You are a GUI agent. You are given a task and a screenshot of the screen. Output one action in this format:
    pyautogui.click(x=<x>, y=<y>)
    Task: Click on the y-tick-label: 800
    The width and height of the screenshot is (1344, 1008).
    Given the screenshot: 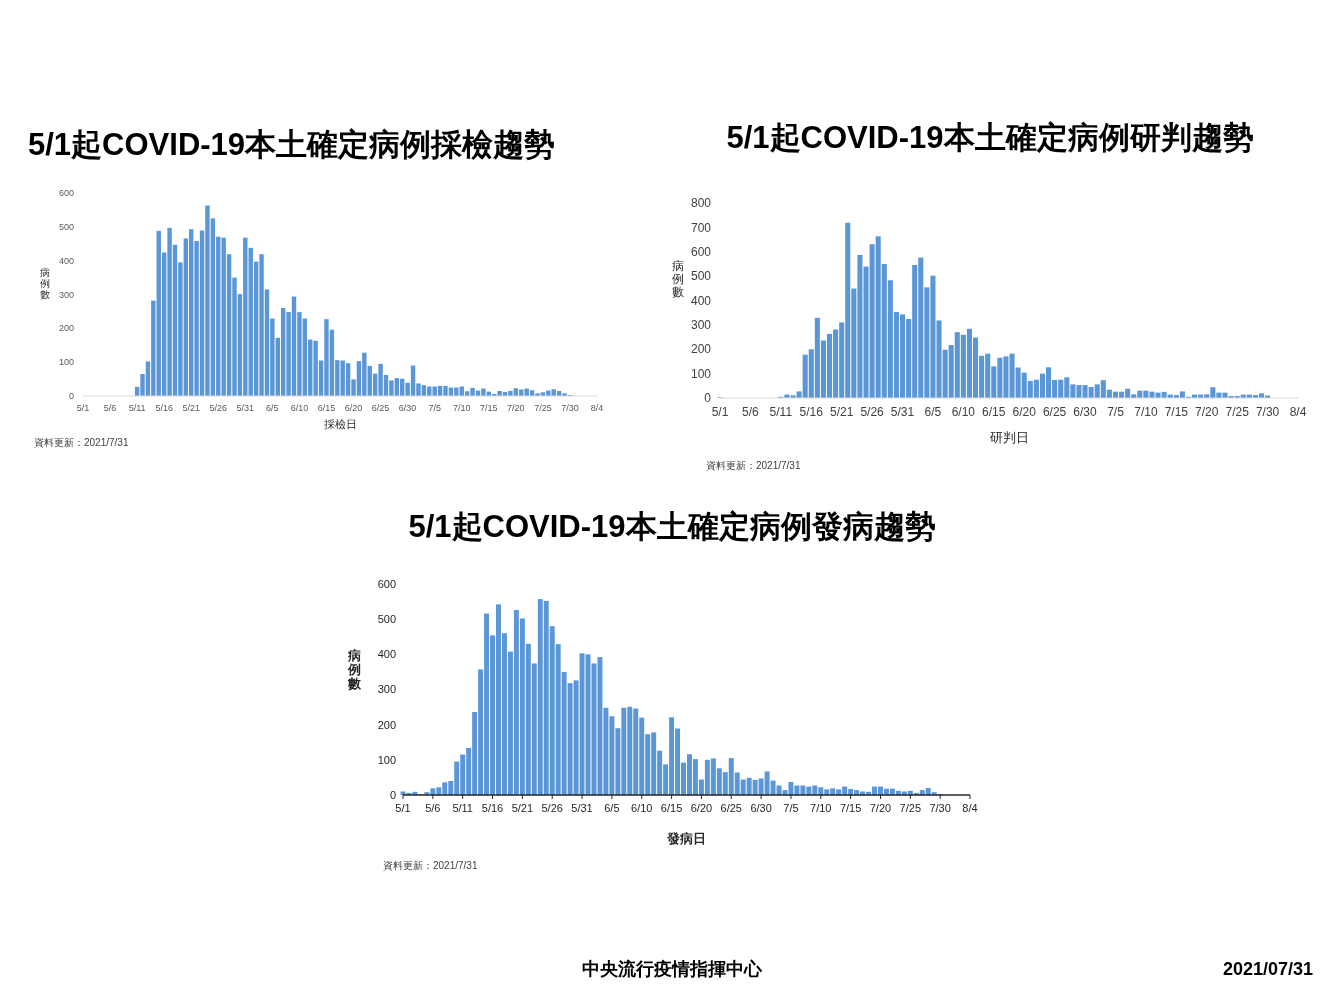 What is the action you would take?
    pyautogui.click(x=701, y=203)
    